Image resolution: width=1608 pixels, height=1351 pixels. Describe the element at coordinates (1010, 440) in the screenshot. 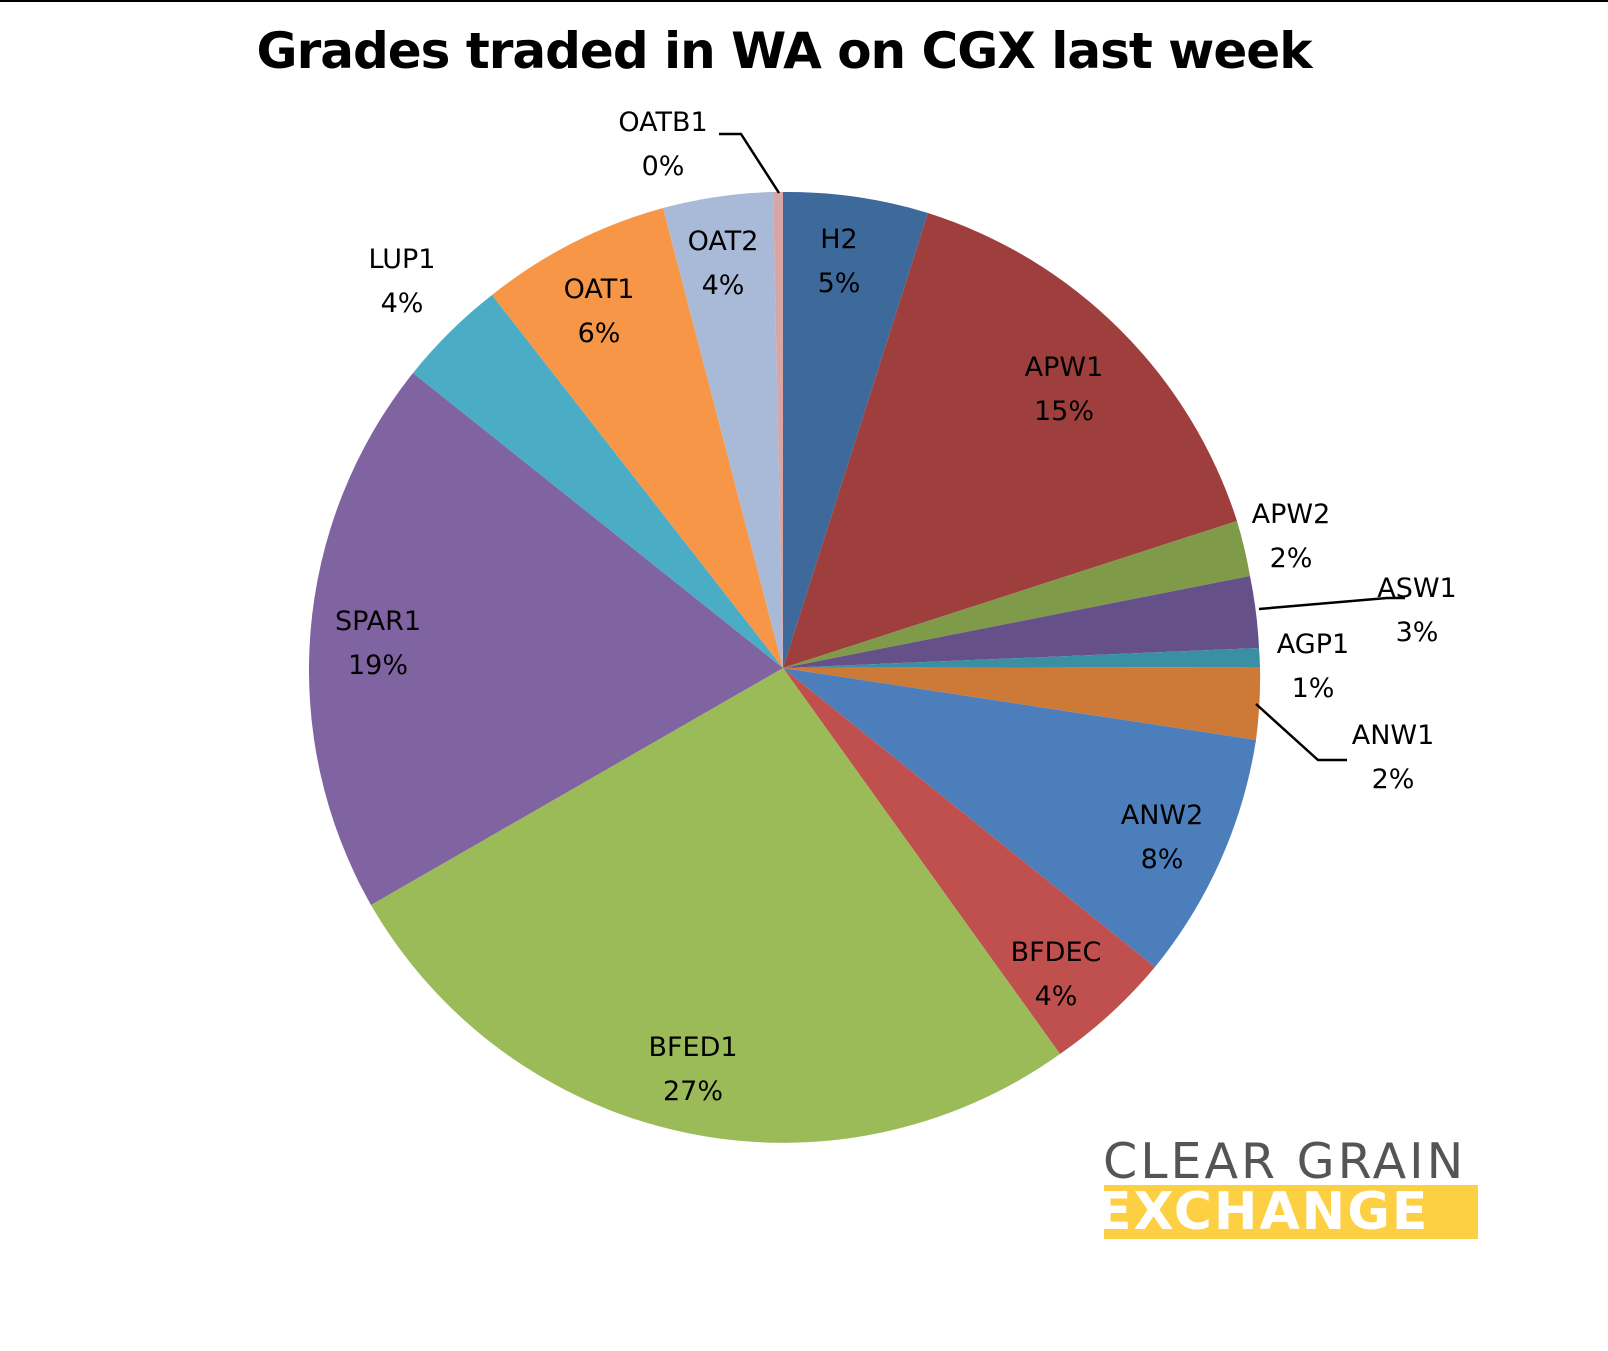

I see `slice-apw1` at that location.